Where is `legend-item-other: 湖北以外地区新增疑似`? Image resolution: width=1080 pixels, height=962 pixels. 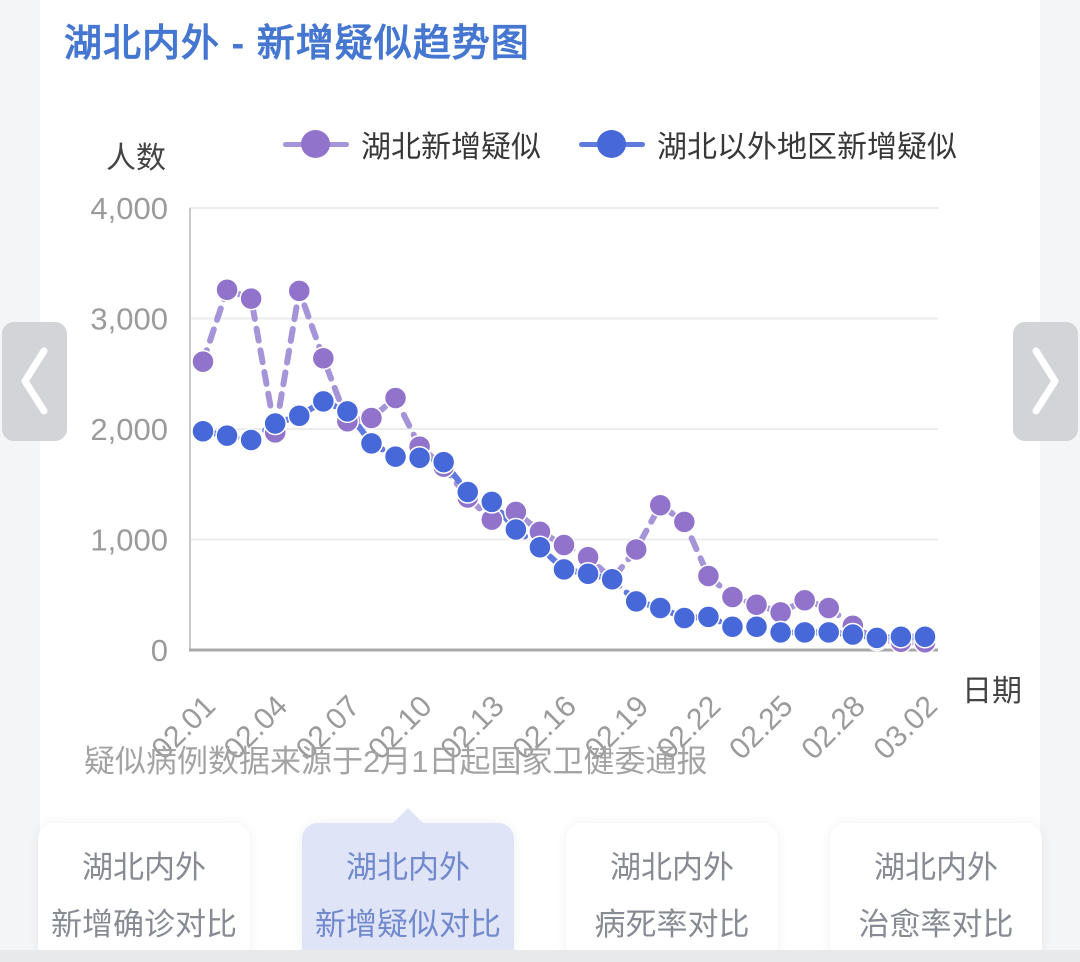
legend-item-other: 湖北以外地区新增疑似 is located at coordinates (768, 144).